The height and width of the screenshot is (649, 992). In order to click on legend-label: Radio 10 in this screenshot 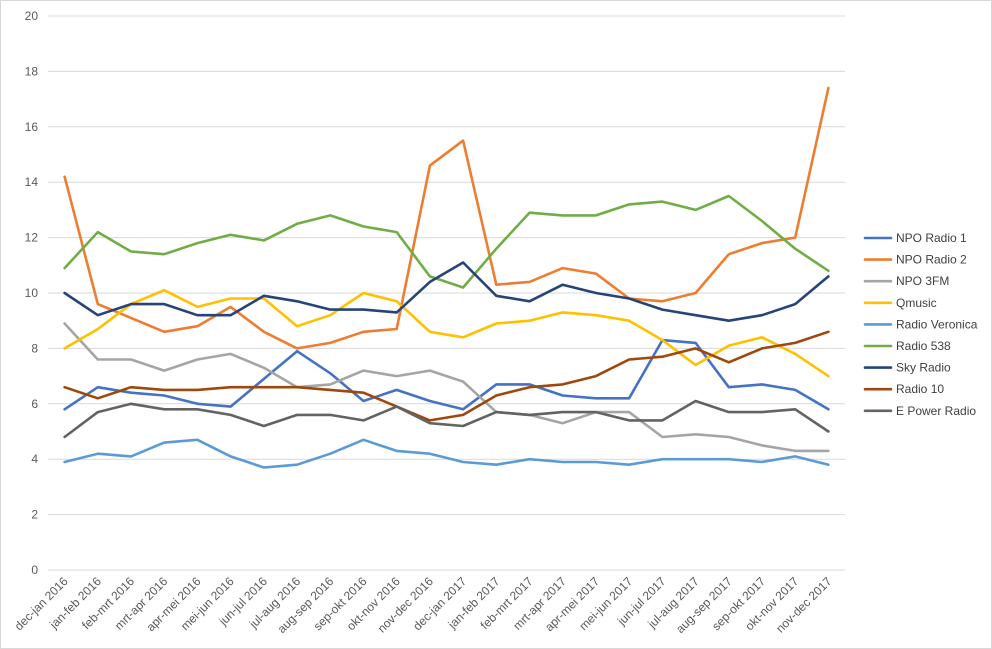, I will do `click(920, 389)`.